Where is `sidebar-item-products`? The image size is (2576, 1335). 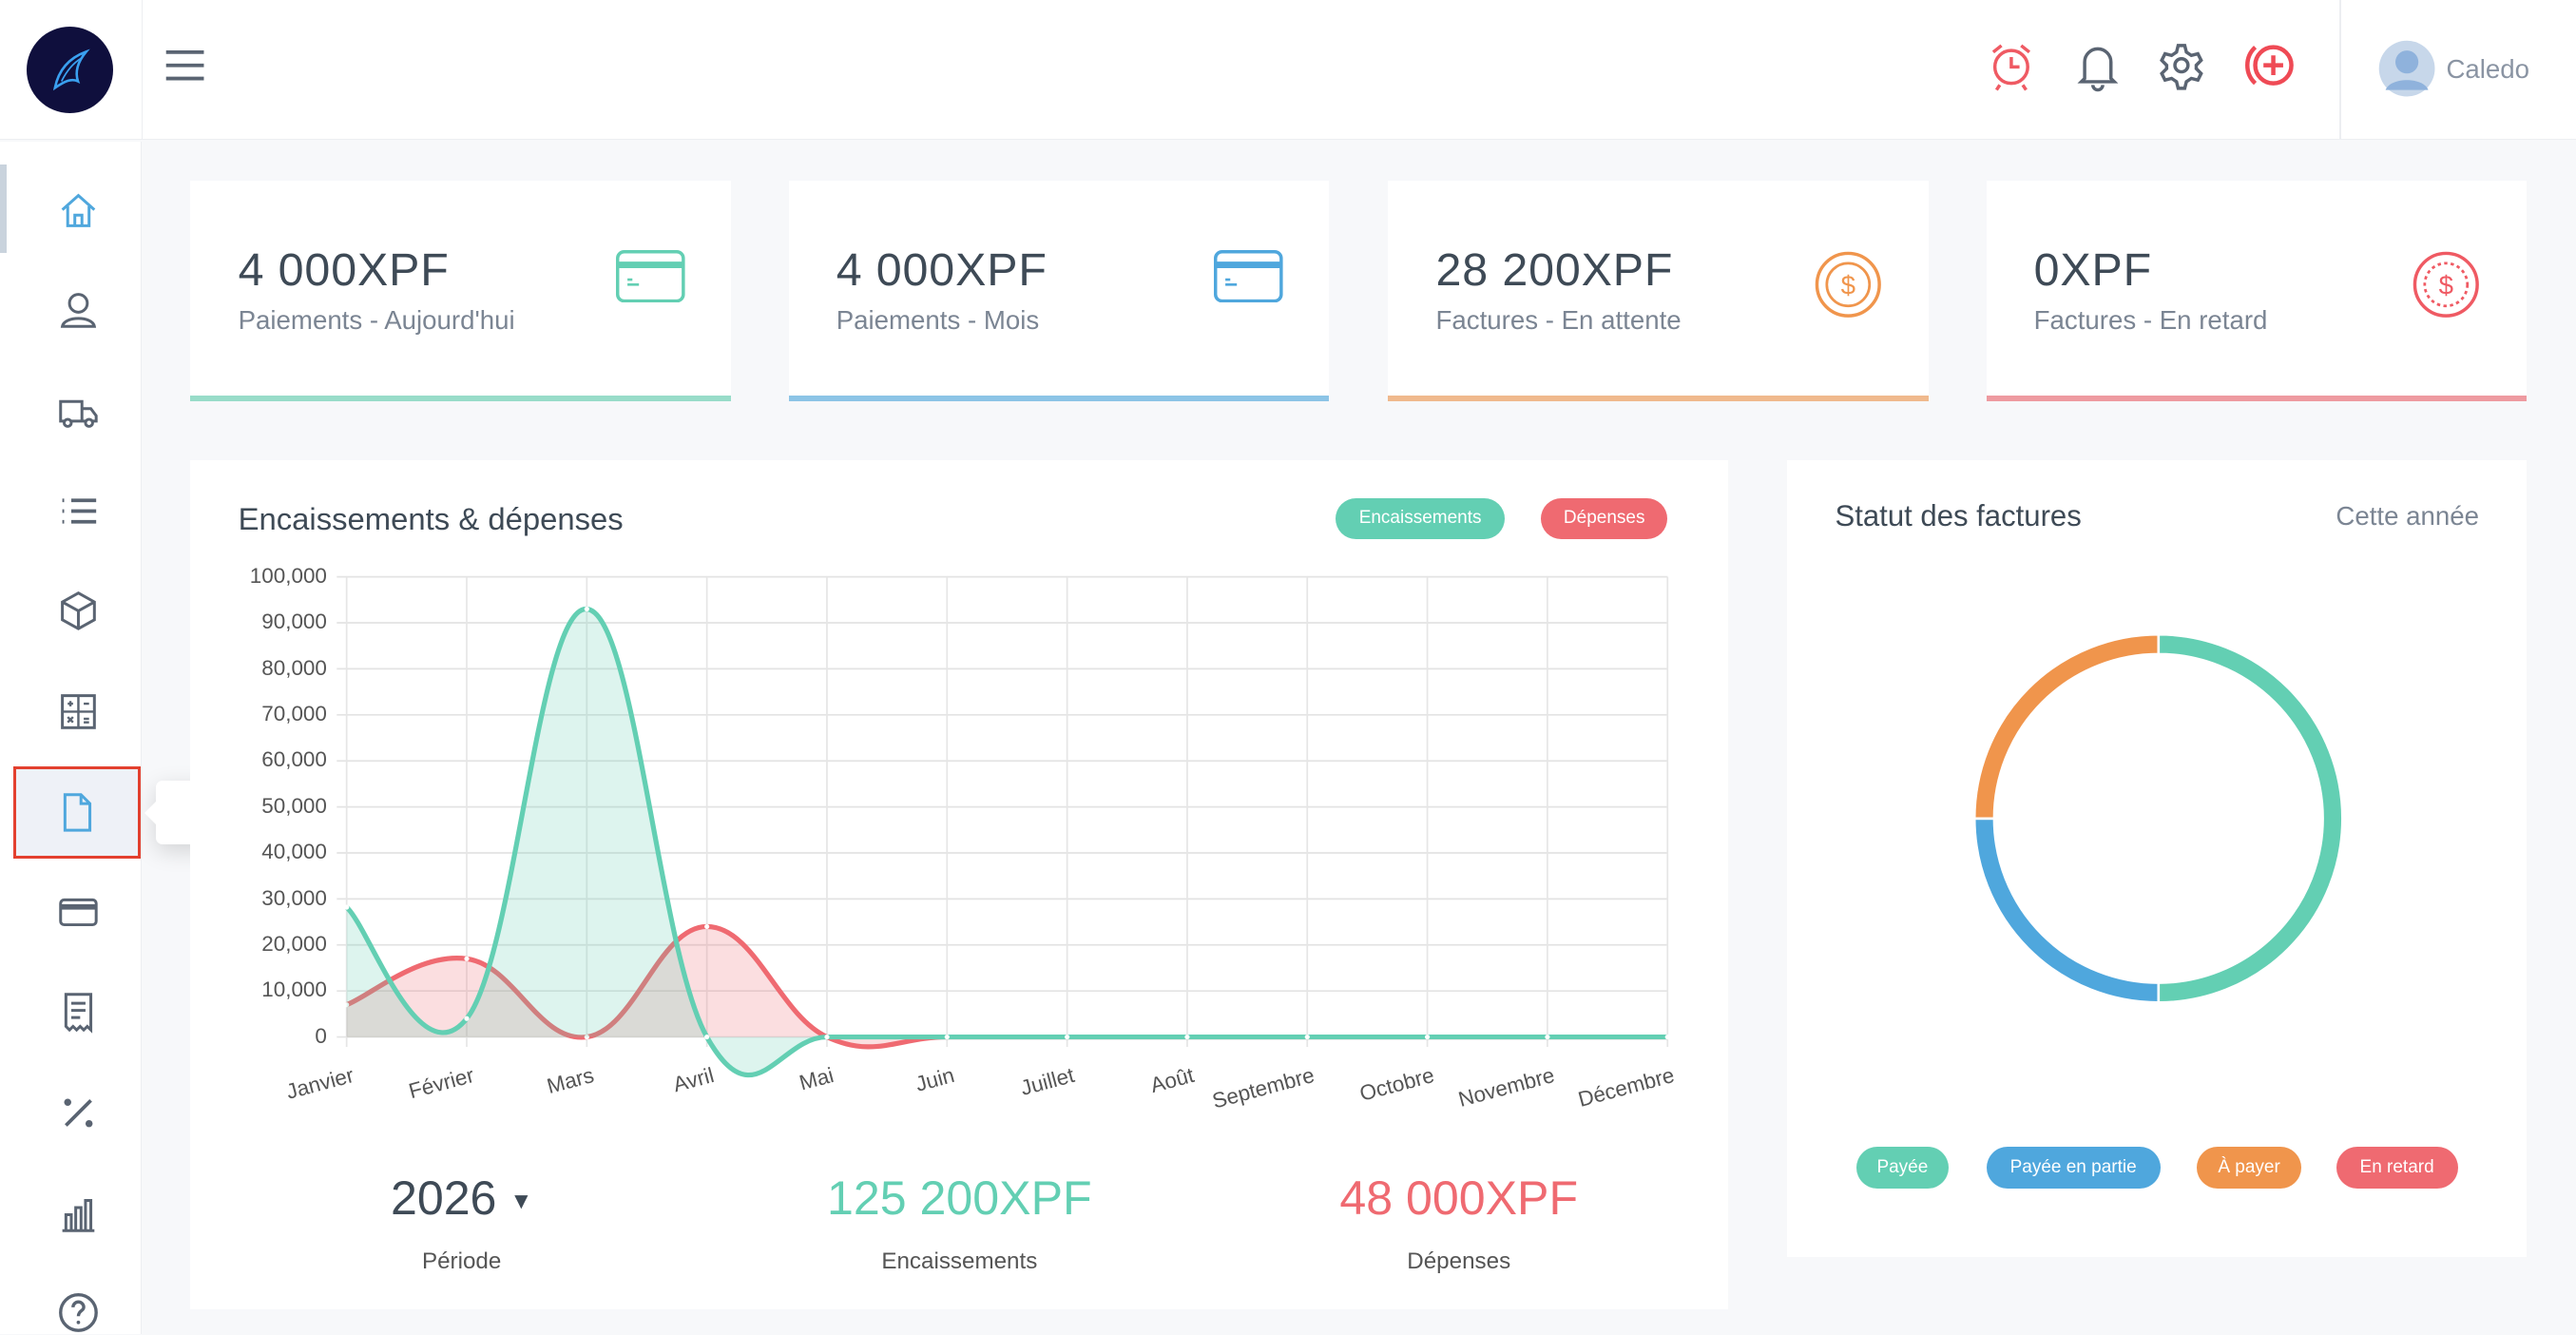
sidebar-item-products is located at coordinates (78, 611).